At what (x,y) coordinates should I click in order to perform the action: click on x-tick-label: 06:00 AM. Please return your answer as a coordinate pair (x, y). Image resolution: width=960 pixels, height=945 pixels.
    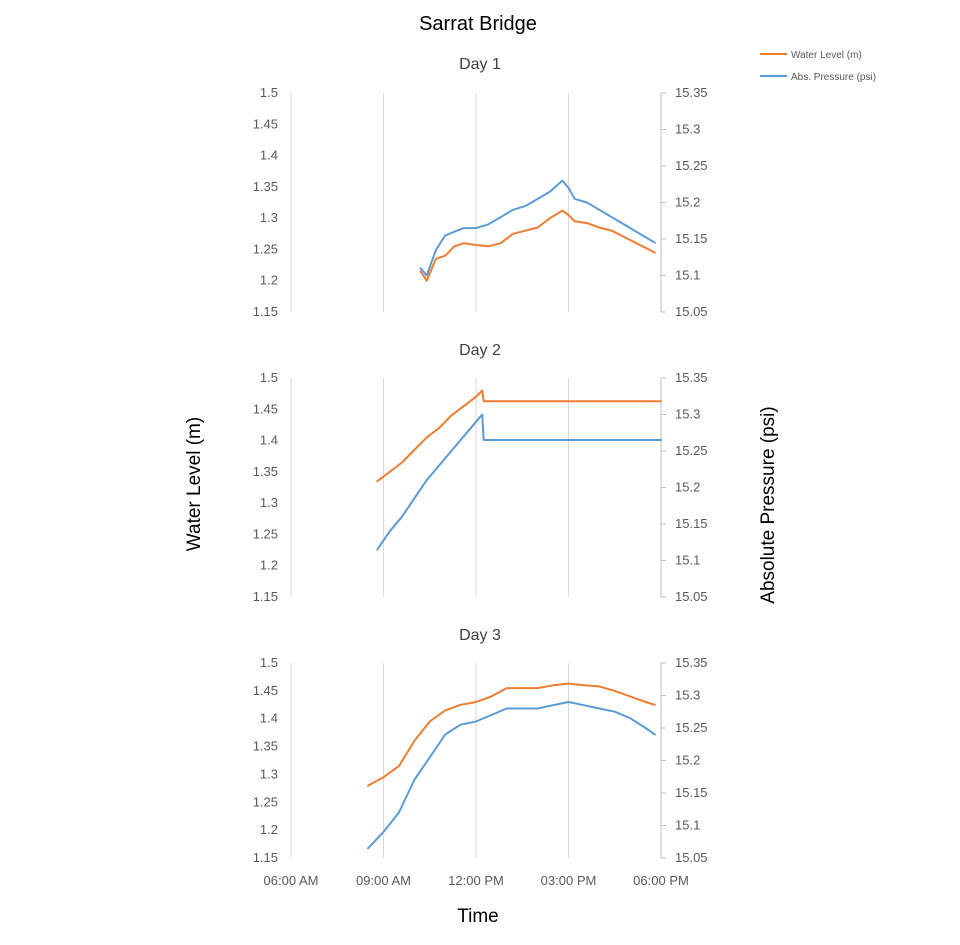
    Looking at the image, I should click on (291, 880).